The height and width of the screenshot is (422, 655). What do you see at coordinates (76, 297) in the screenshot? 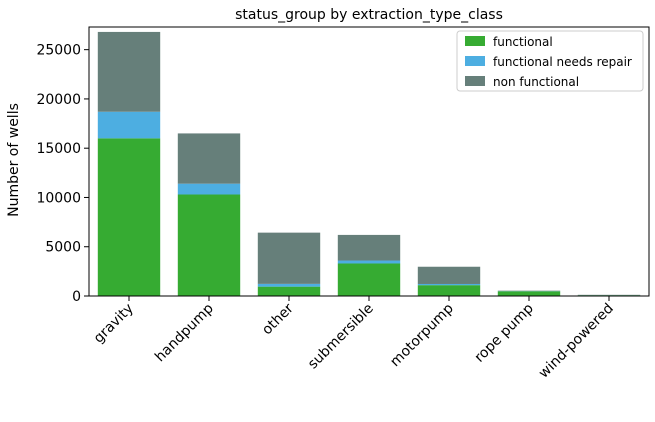
I see `y-tick-label-0: 0` at bounding box center [76, 297].